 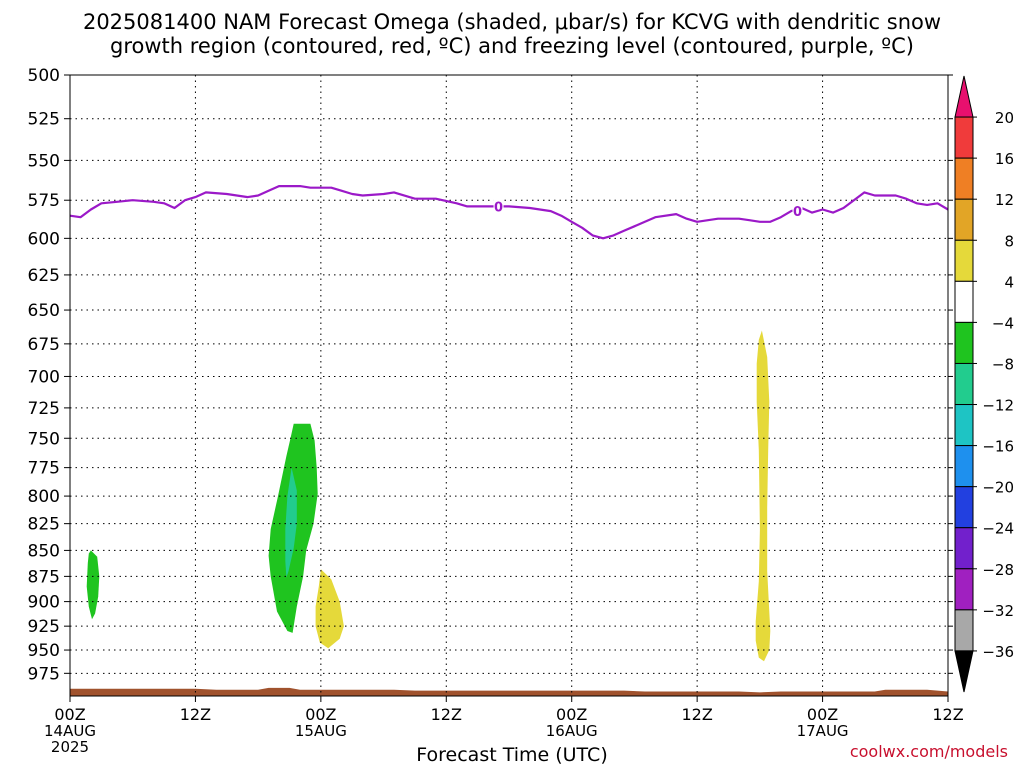 What do you see at coordinates (44, 627) in the screenshot?
I see `y-tick-label-925: 925` at bounding box center [44, 627].